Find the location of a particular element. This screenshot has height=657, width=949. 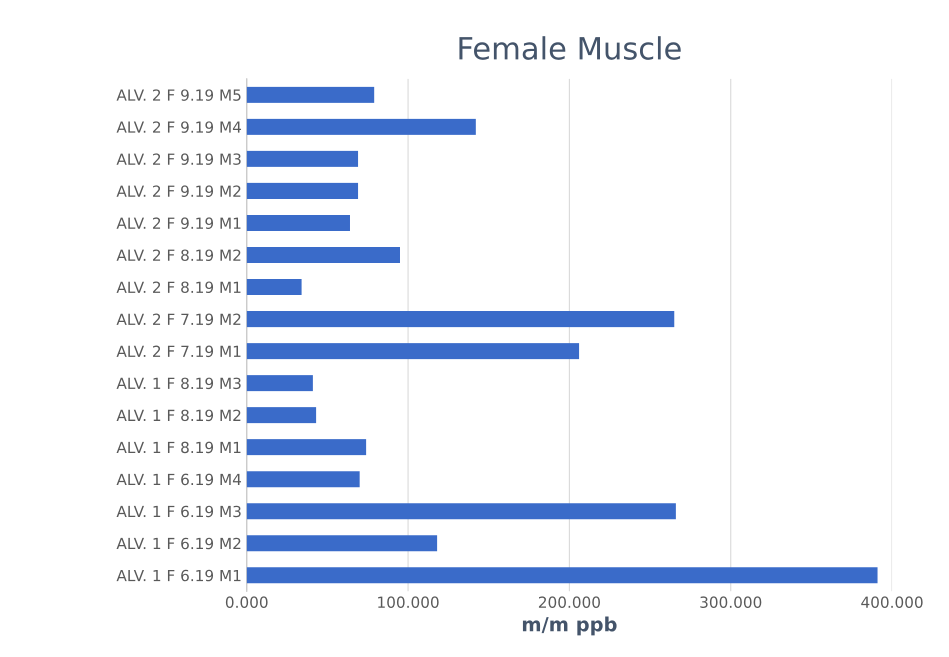

x-tick-label: 100.000 is located at coordinates (408, 602).